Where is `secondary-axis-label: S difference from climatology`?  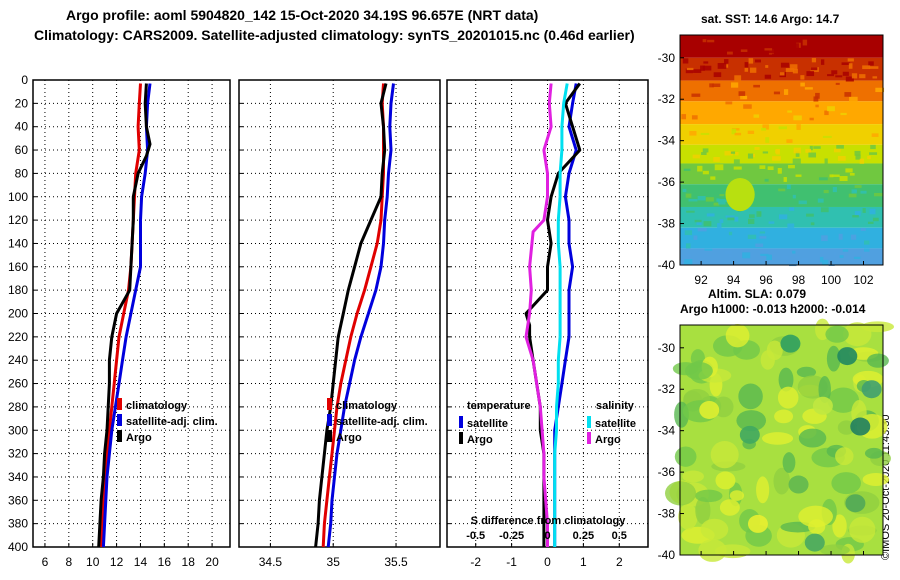 secondary-axis-label: S difference from climatology is located at coordinates (549, 521).